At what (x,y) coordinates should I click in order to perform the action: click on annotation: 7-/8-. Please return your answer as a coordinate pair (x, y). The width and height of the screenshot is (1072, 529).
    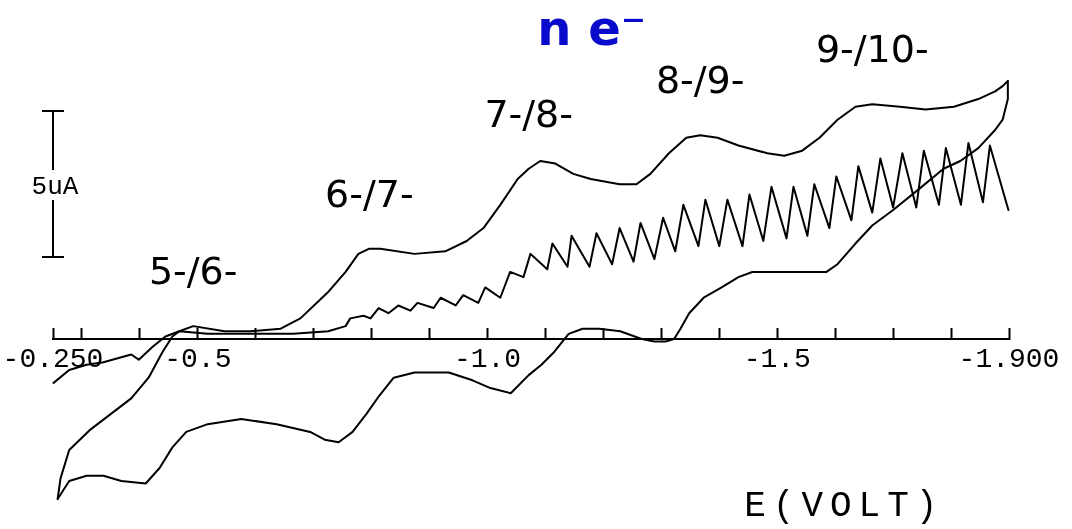
    Looking at the image, I should click on (528, 113).